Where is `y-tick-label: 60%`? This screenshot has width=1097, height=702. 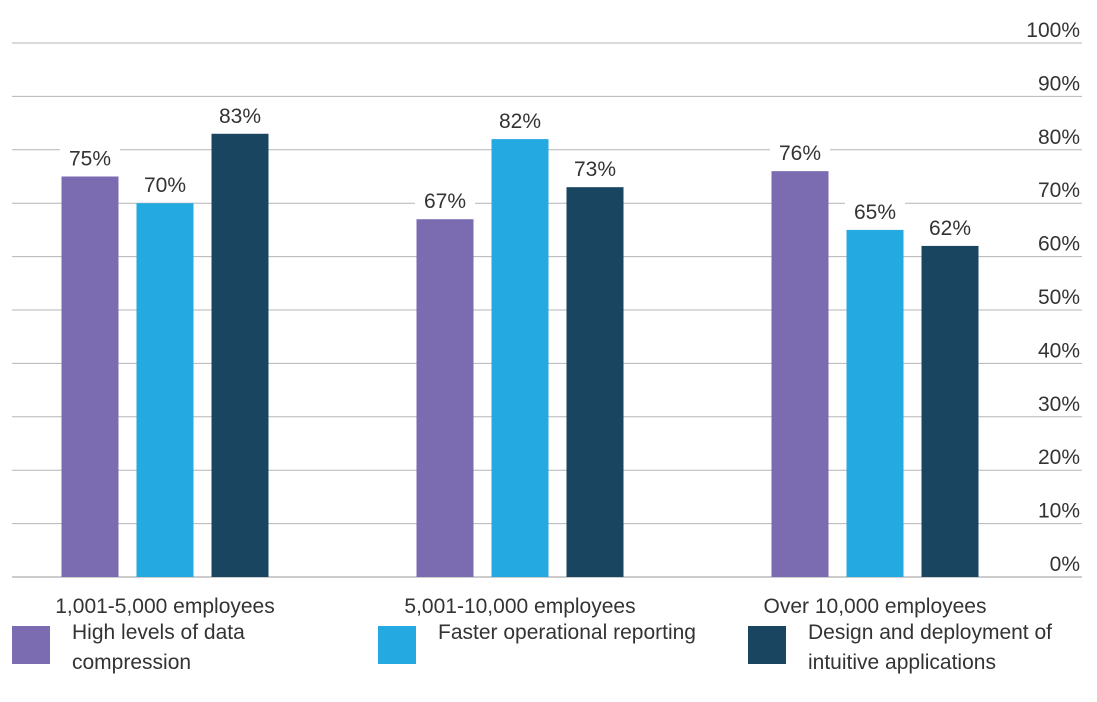
y-tick-label: 60% is located at coordinates (1059, 244).